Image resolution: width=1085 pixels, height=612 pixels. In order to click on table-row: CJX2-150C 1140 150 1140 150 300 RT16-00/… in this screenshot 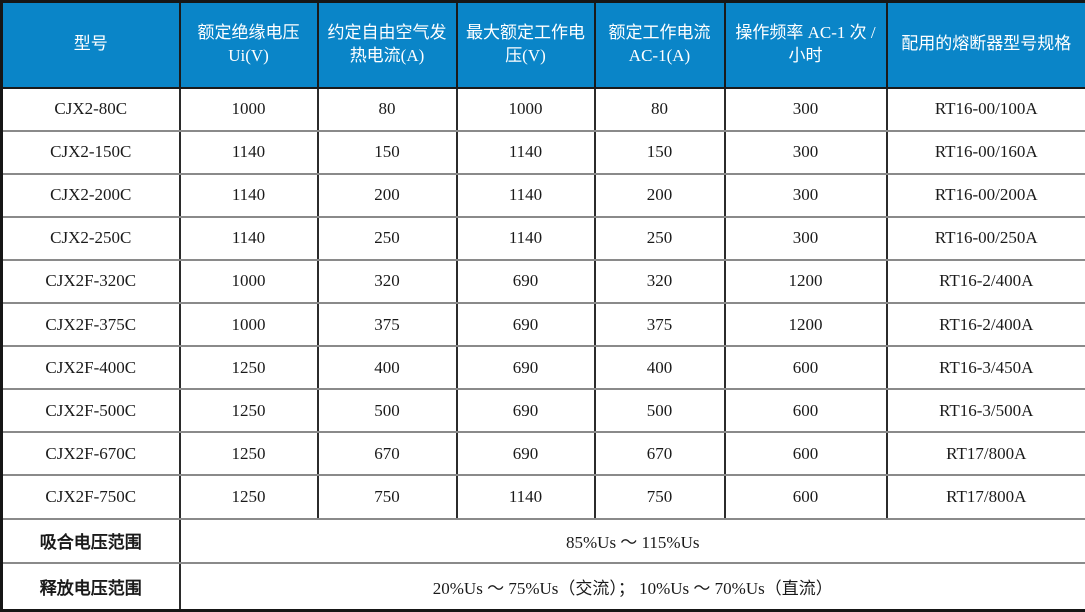, I will do `click(542, 152)`.